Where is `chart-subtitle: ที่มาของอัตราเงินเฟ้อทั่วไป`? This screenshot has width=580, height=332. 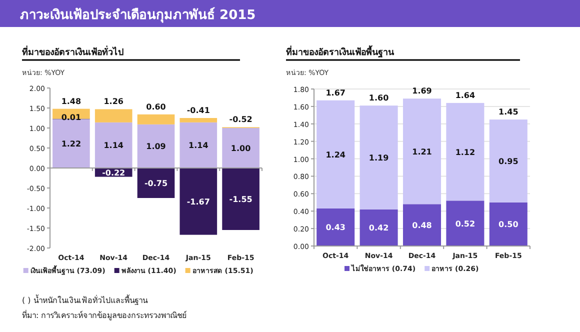 chart-subtitle: ที่มาของอัตราเงินเฟ้อทั่วไป is located at coordinates (73, 51).